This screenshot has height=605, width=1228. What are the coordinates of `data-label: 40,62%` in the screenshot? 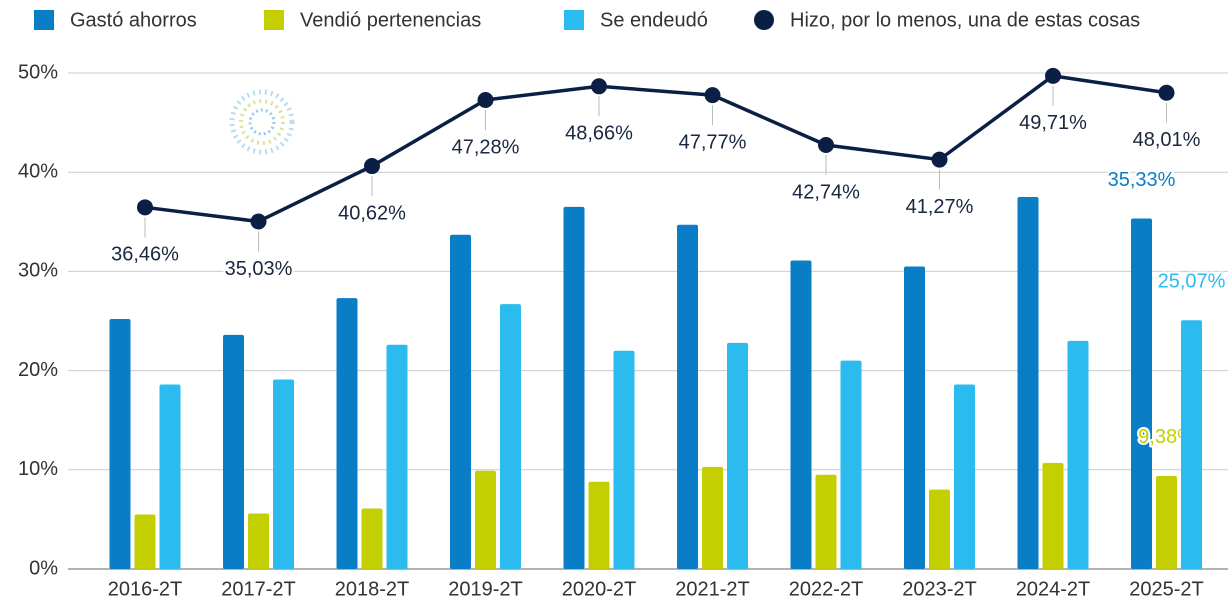 It's located at (372, 213).